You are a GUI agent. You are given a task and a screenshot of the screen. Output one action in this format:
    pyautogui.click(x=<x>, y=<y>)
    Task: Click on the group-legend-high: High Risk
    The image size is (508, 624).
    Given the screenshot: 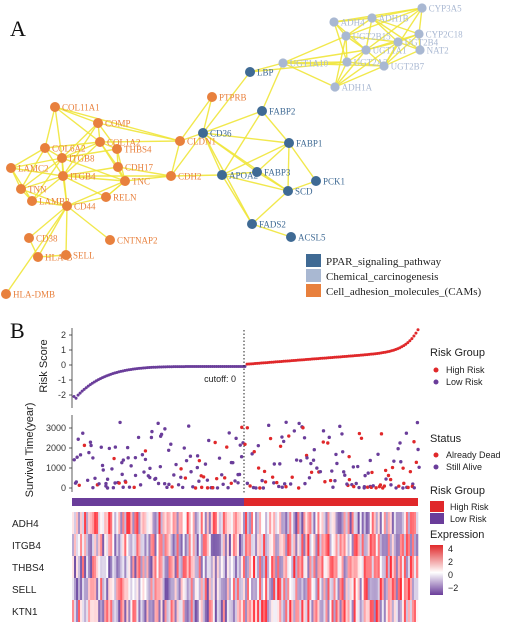 What is the action you would take?
    pyautogui.click(x=469, y=507)
    